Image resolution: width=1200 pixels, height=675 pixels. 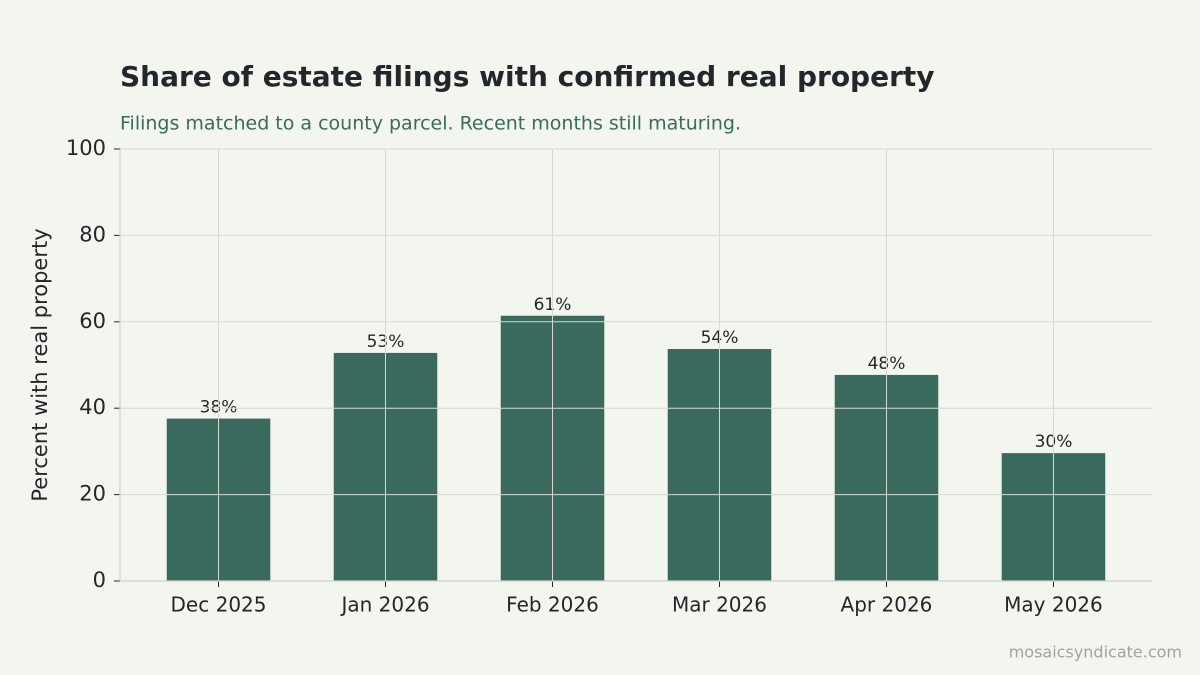 What do you see at coordinates (99, 580) in the screenshot?
I see `y-tick-label: 0` at bounding box center [99, 580].